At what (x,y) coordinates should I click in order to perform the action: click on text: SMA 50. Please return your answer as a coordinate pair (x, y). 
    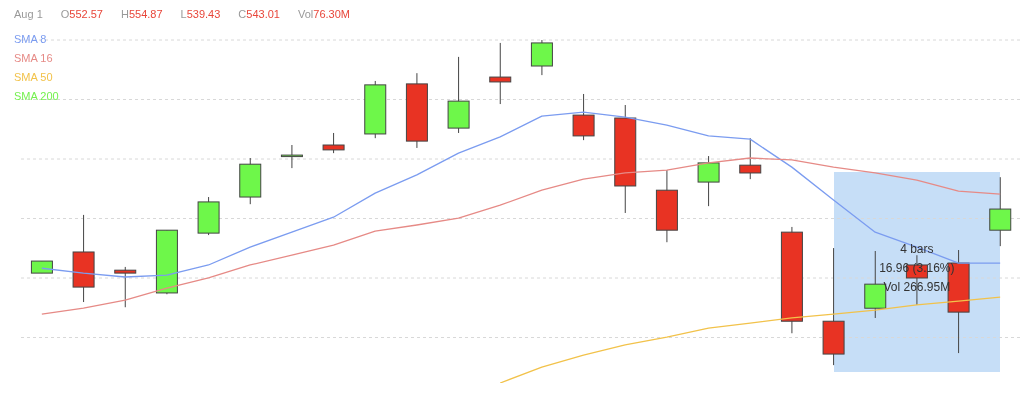
    Looking at the image, I should click on (34, 77).